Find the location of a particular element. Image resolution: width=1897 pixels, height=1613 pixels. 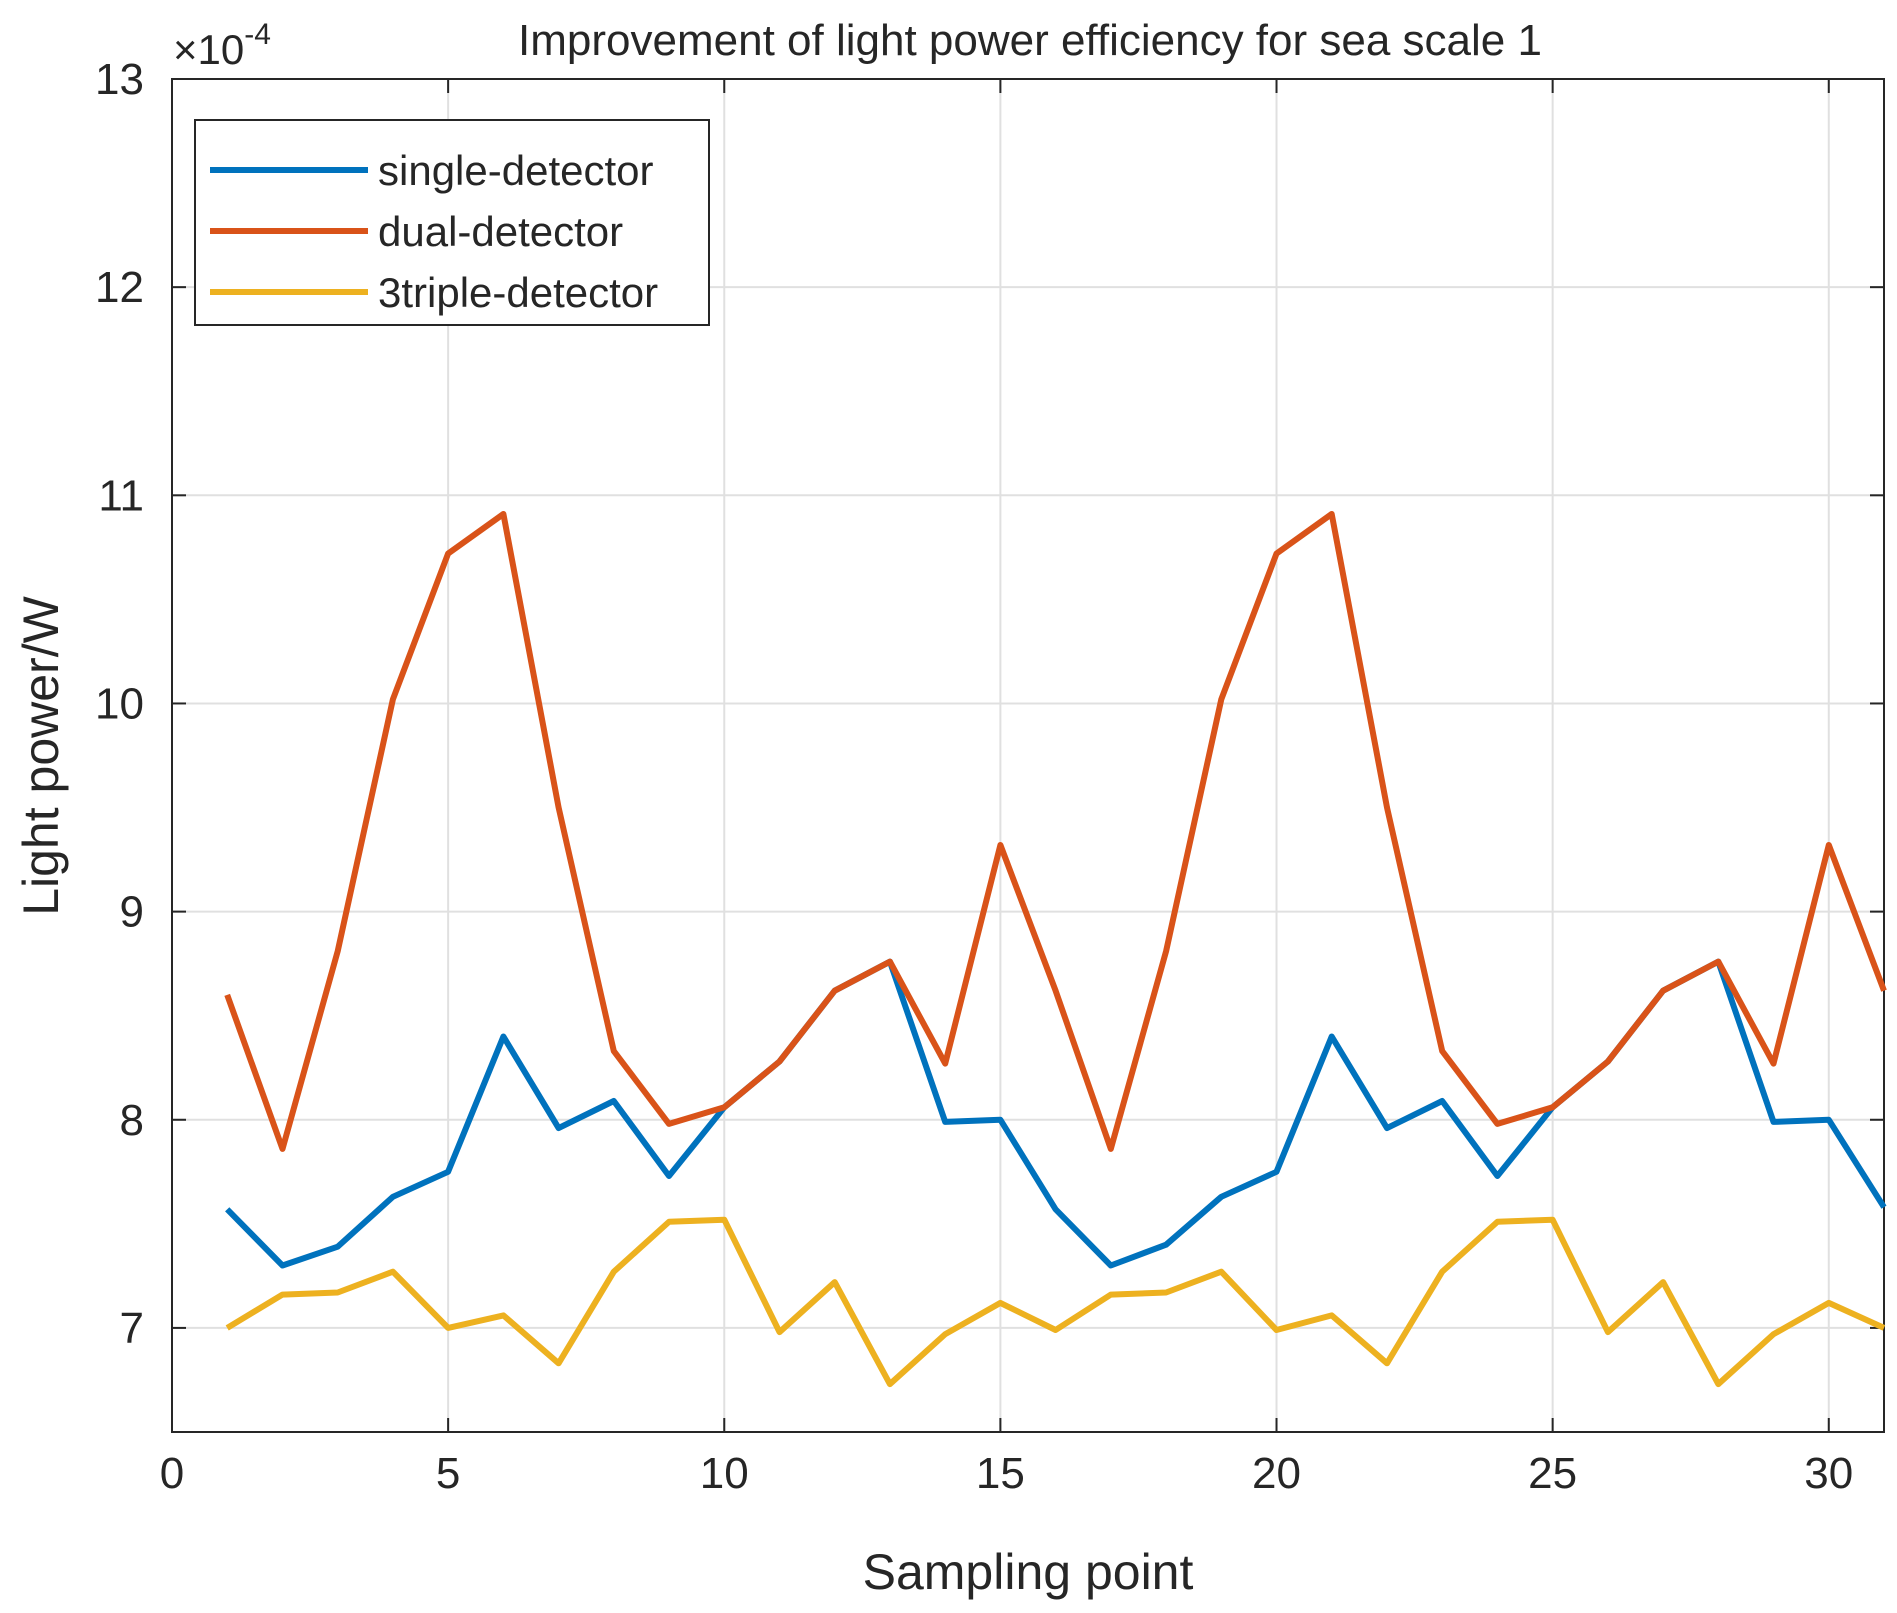

y-tick-labels: 7 8 9 10 11 12 13 is located at coordinates (119, 704).